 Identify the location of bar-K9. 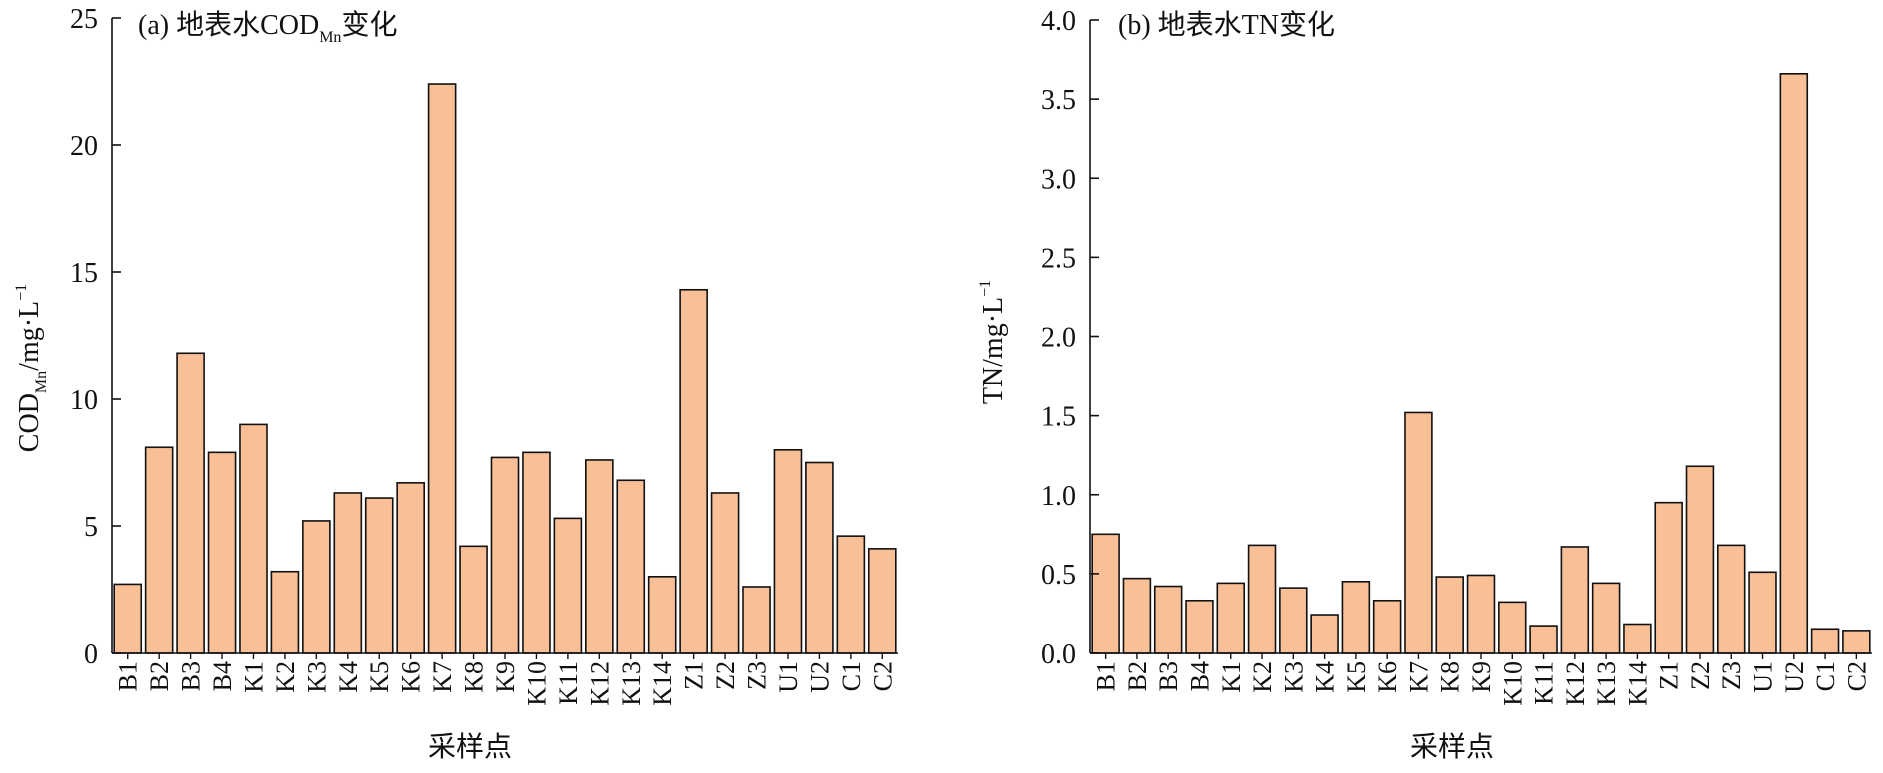
(1481, 614).